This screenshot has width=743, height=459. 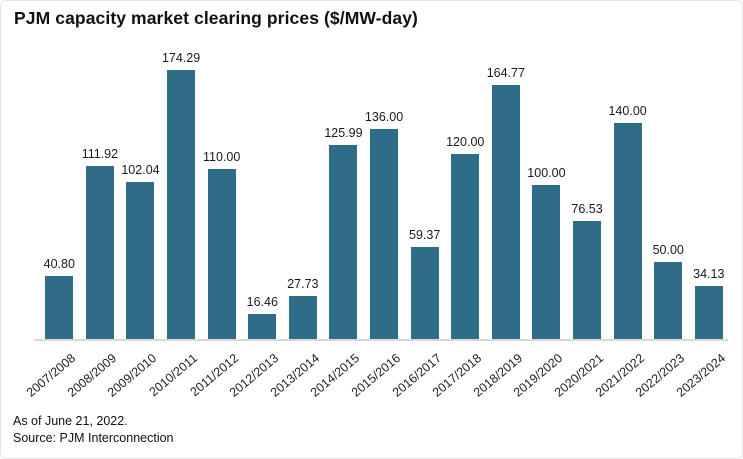 I want to click on bar-column: 110.00, so click(x=221, y=195).